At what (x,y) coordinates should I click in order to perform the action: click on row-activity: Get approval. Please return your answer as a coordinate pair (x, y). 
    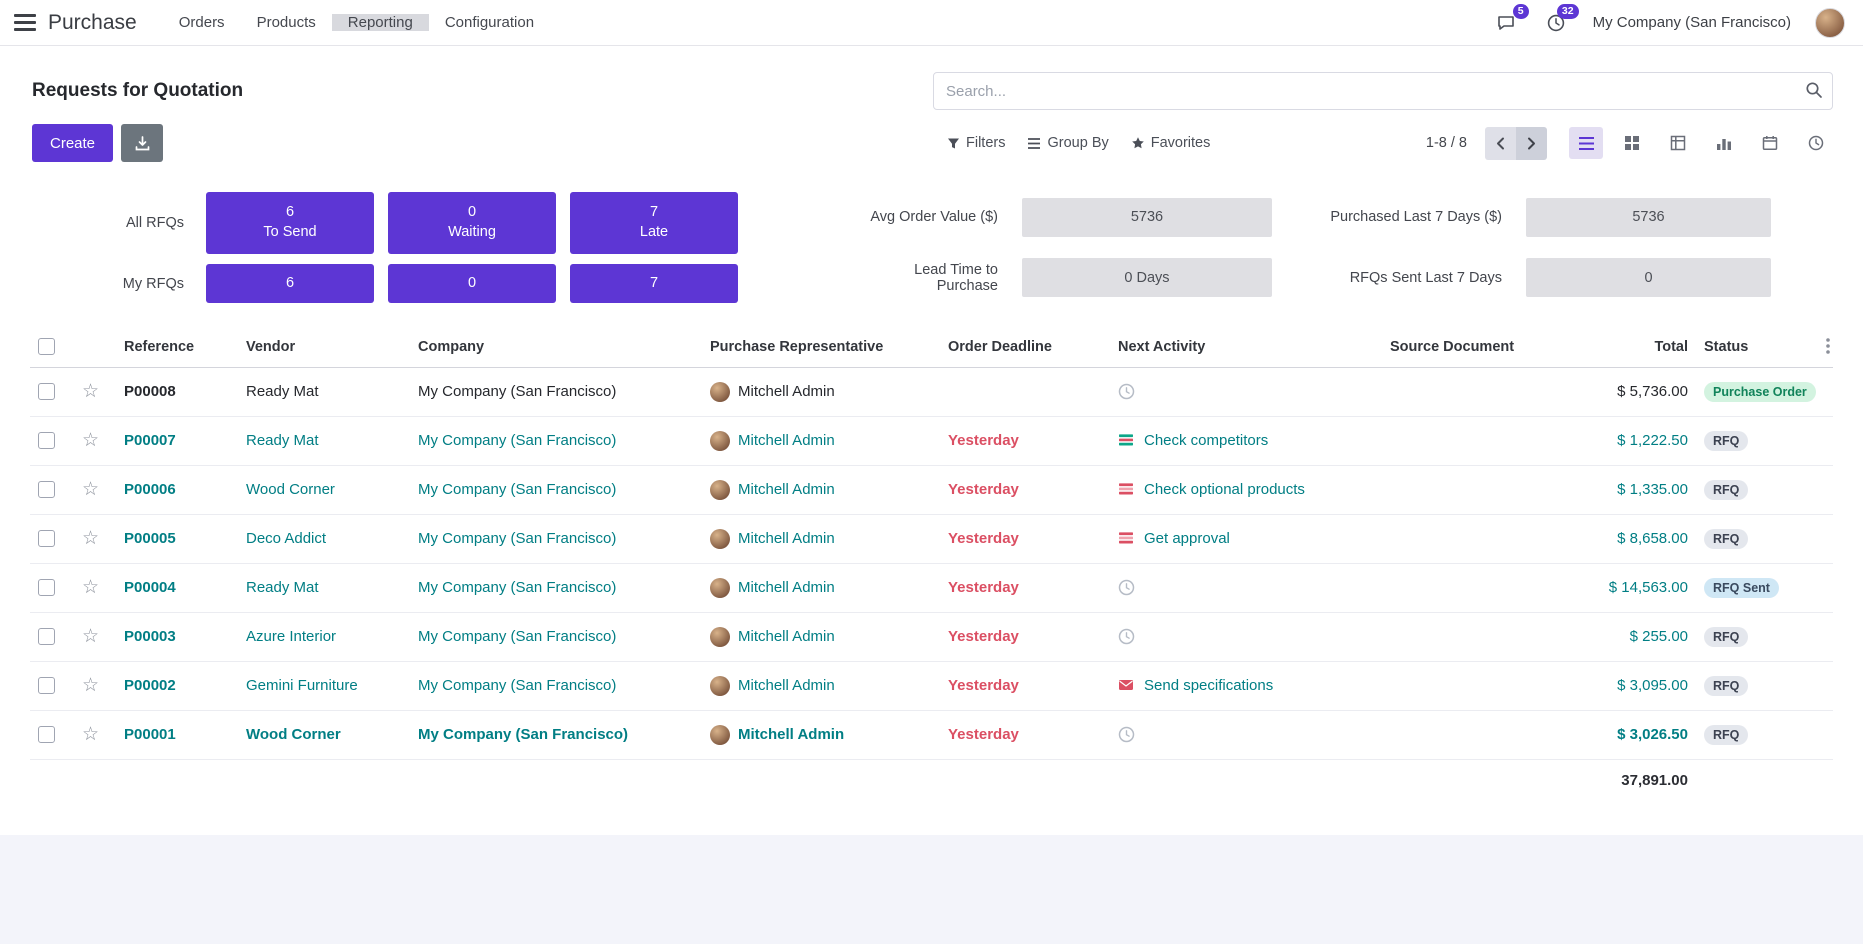
    Looking at the image, I should click on (1187, 538).